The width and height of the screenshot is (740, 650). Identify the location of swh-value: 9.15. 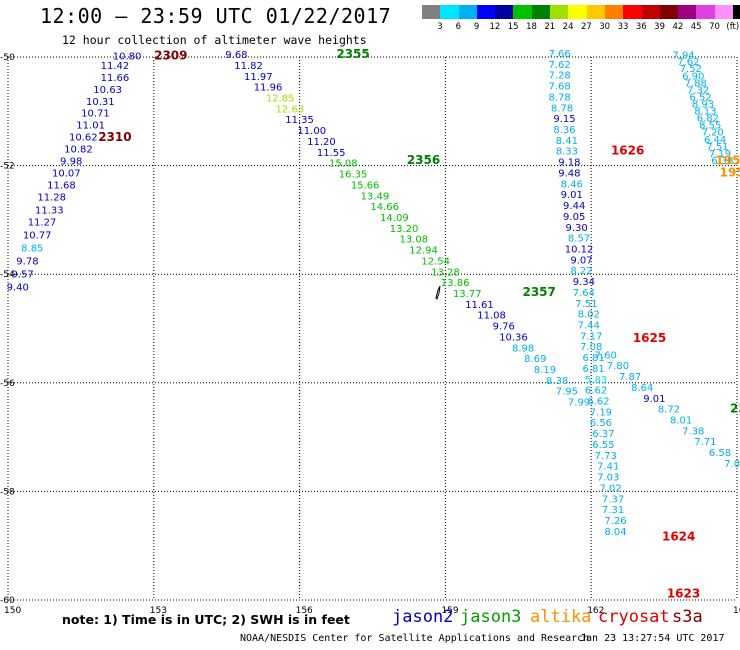
(564, 119).